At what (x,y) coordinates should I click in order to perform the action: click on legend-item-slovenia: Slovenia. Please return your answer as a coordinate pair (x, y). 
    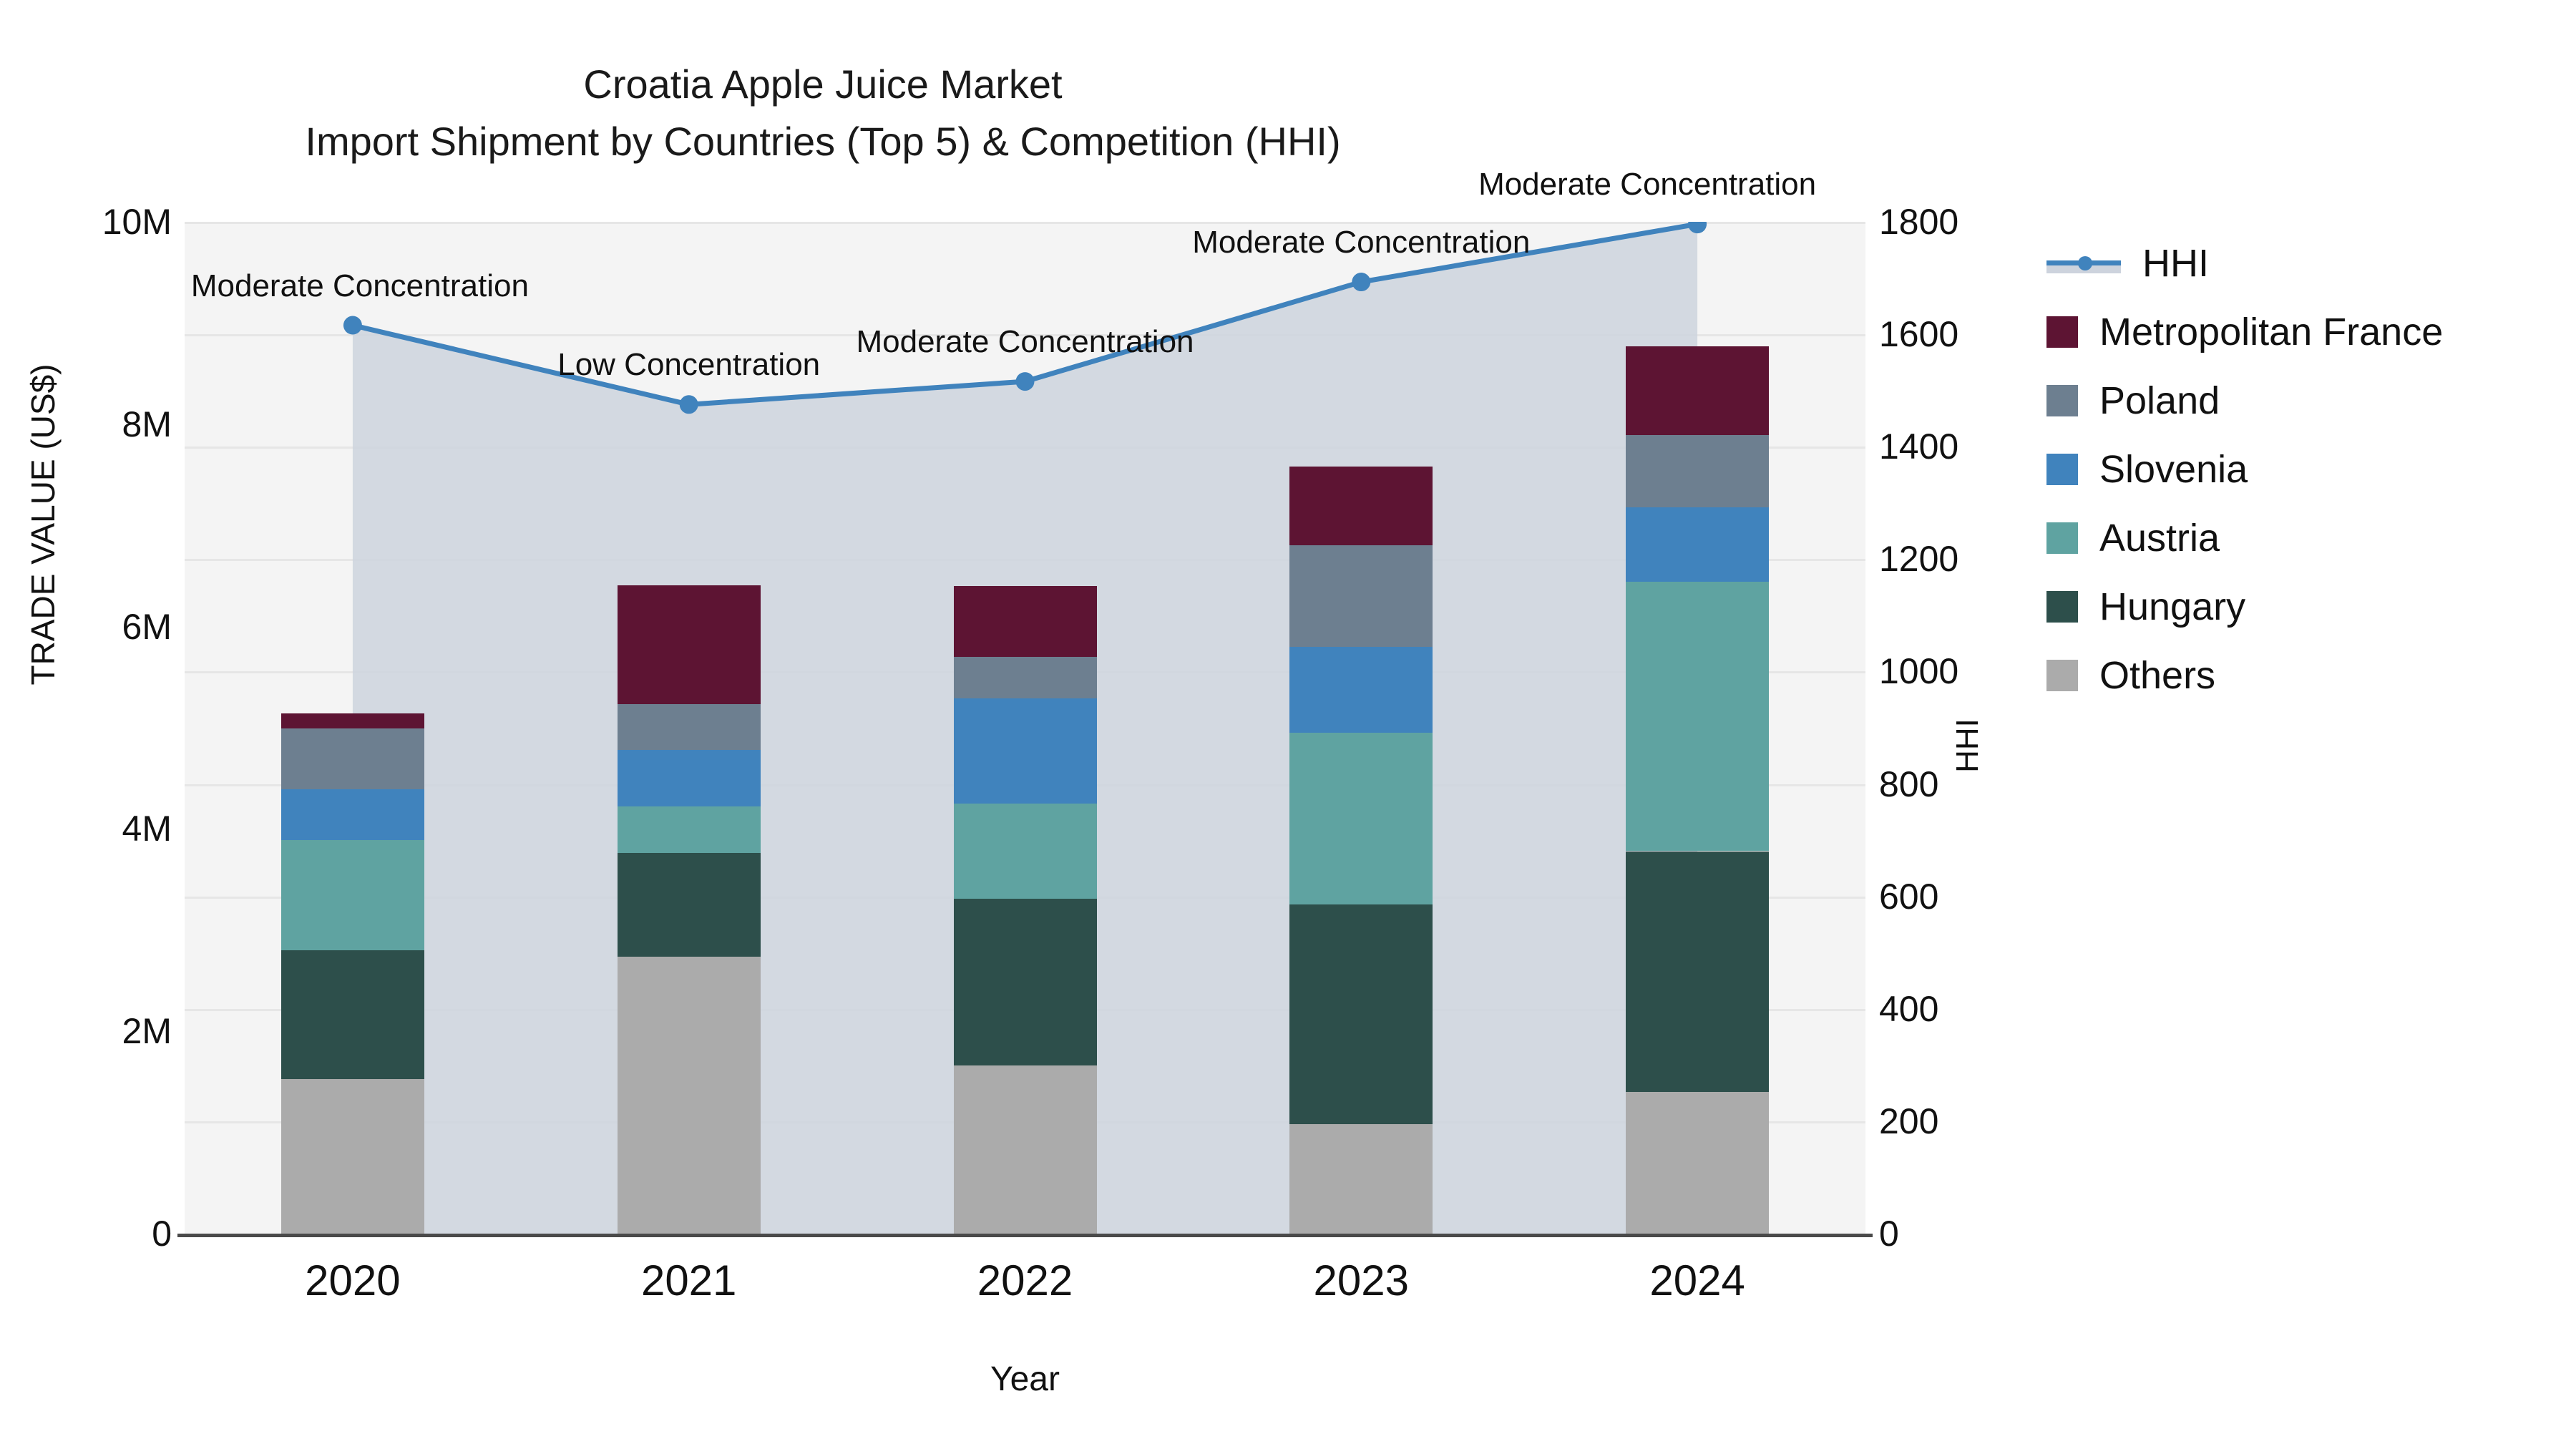
    Looking at the image, I should click on (2304, 469).